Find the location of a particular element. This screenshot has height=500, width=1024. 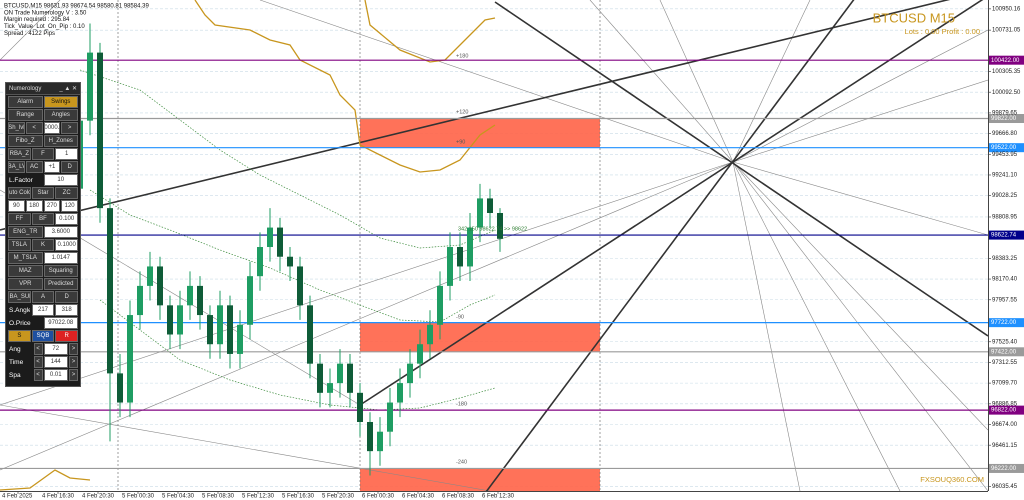

panel-button: 120 is located at coordinates (69, 206).